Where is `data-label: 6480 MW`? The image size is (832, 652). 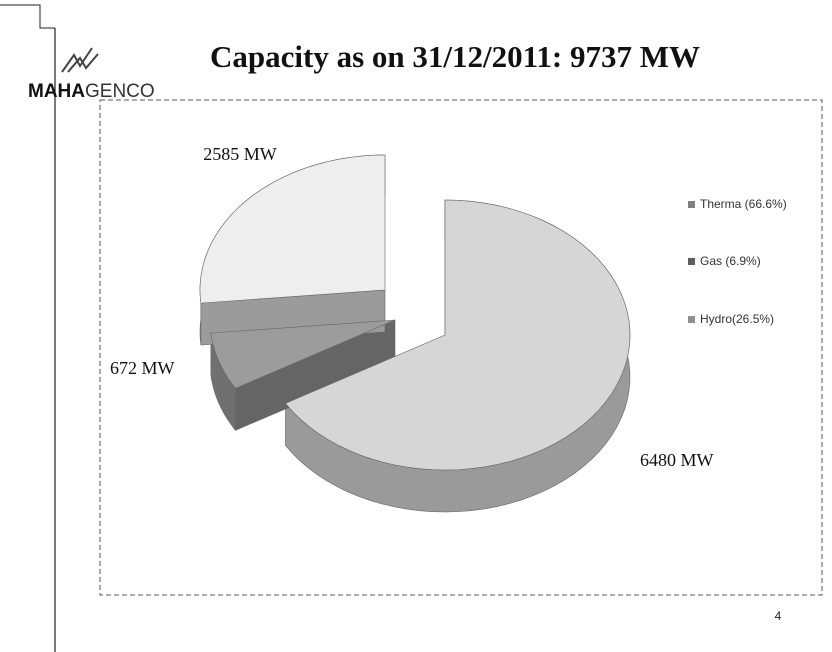 data-label: 6480 MW is located at coordinates (677, 460).